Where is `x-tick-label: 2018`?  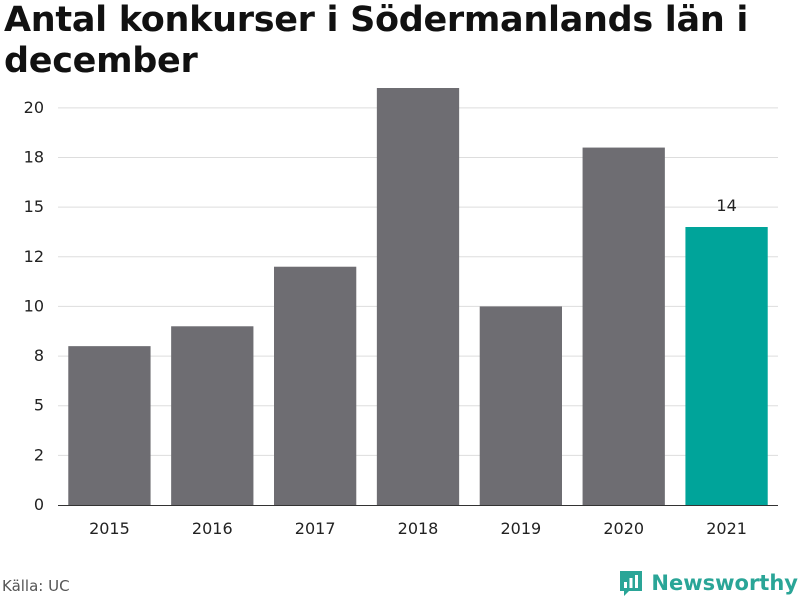 x-tick-label: 2018 is located at coordinates (418, 528).